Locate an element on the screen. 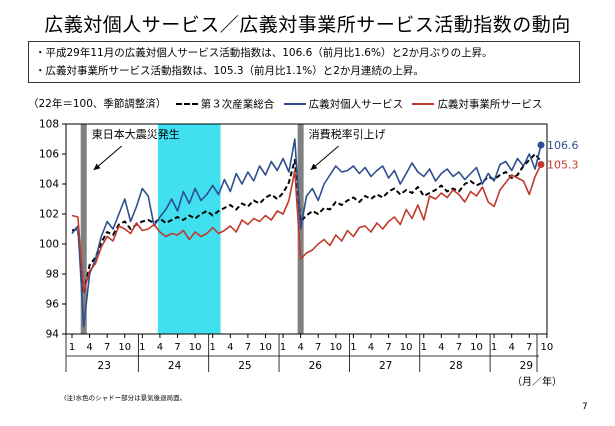  year-label: 29 is located at coordinates (526, 366).